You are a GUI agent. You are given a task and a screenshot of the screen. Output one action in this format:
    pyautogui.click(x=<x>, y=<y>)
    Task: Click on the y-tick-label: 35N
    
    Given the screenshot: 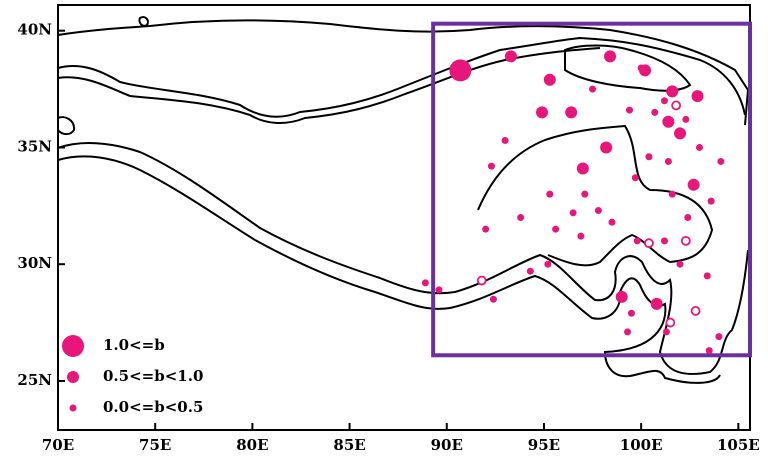 What is the action you would take?
    pyautogui.click(x=34, y=146)
    